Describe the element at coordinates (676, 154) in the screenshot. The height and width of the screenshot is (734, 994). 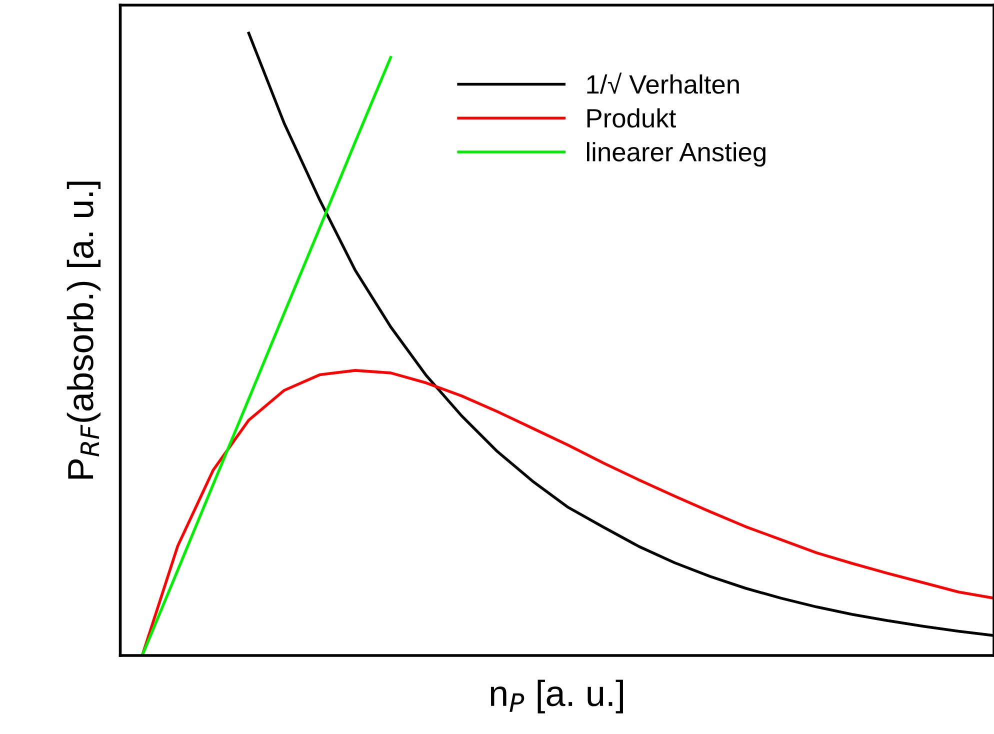
I see `legend-label: linearer Anstieg` at that location.